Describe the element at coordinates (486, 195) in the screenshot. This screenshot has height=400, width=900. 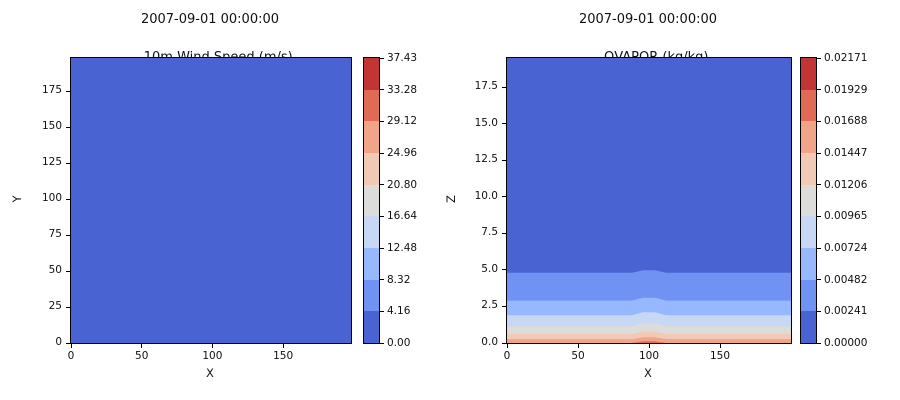
I see `y-tick-label: 10.0` at that location.